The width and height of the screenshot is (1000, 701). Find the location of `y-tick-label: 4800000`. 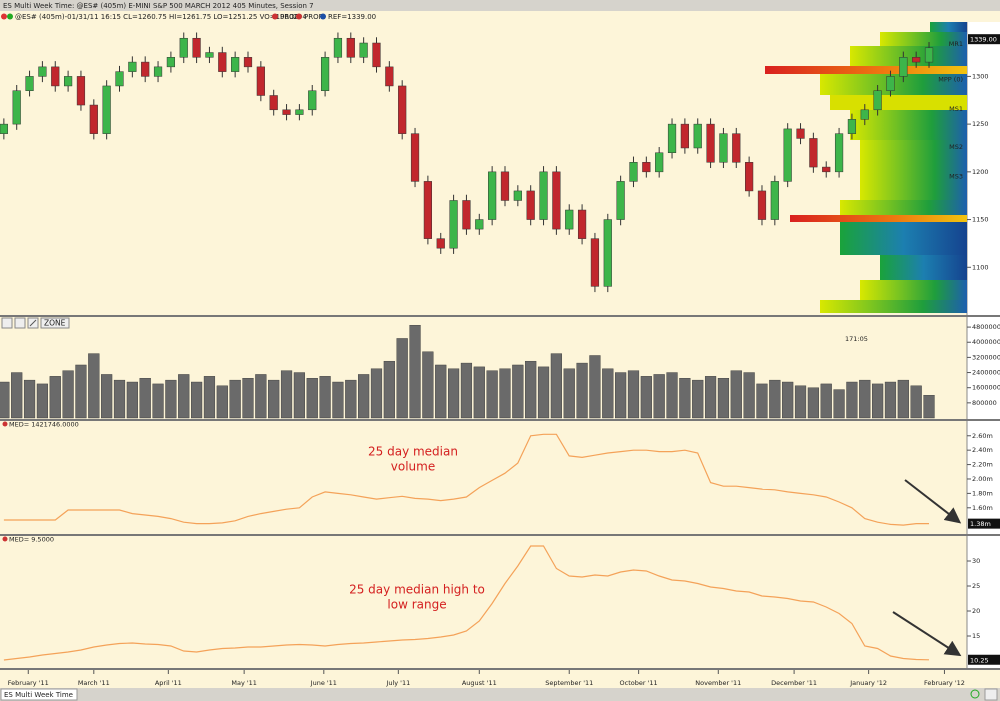

y-tick-label: 4800000 is located at coordinates (986, 327).